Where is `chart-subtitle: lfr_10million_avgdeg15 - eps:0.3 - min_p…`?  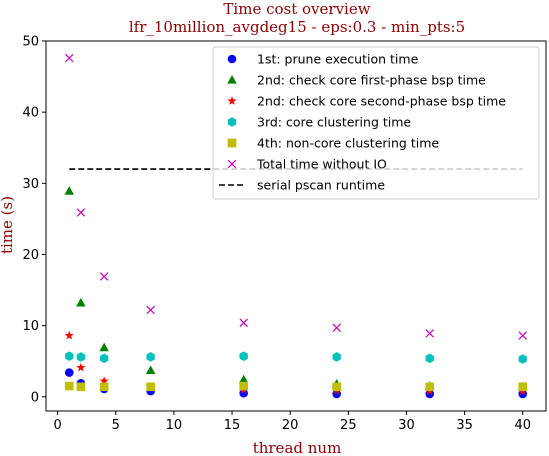
chart-subtitle: lfr_10million_avgdeg15 - eps:0.3 - min_p… is located at coordinates (297, 27).